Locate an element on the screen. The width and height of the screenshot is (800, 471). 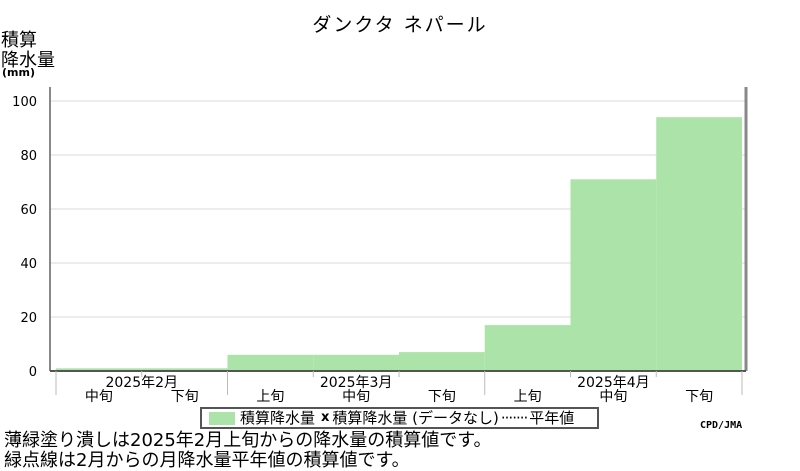
legend: 積算降水量 x 積算降水量 (データなし) ······· 平年値 is located at coordinates (399, 418).